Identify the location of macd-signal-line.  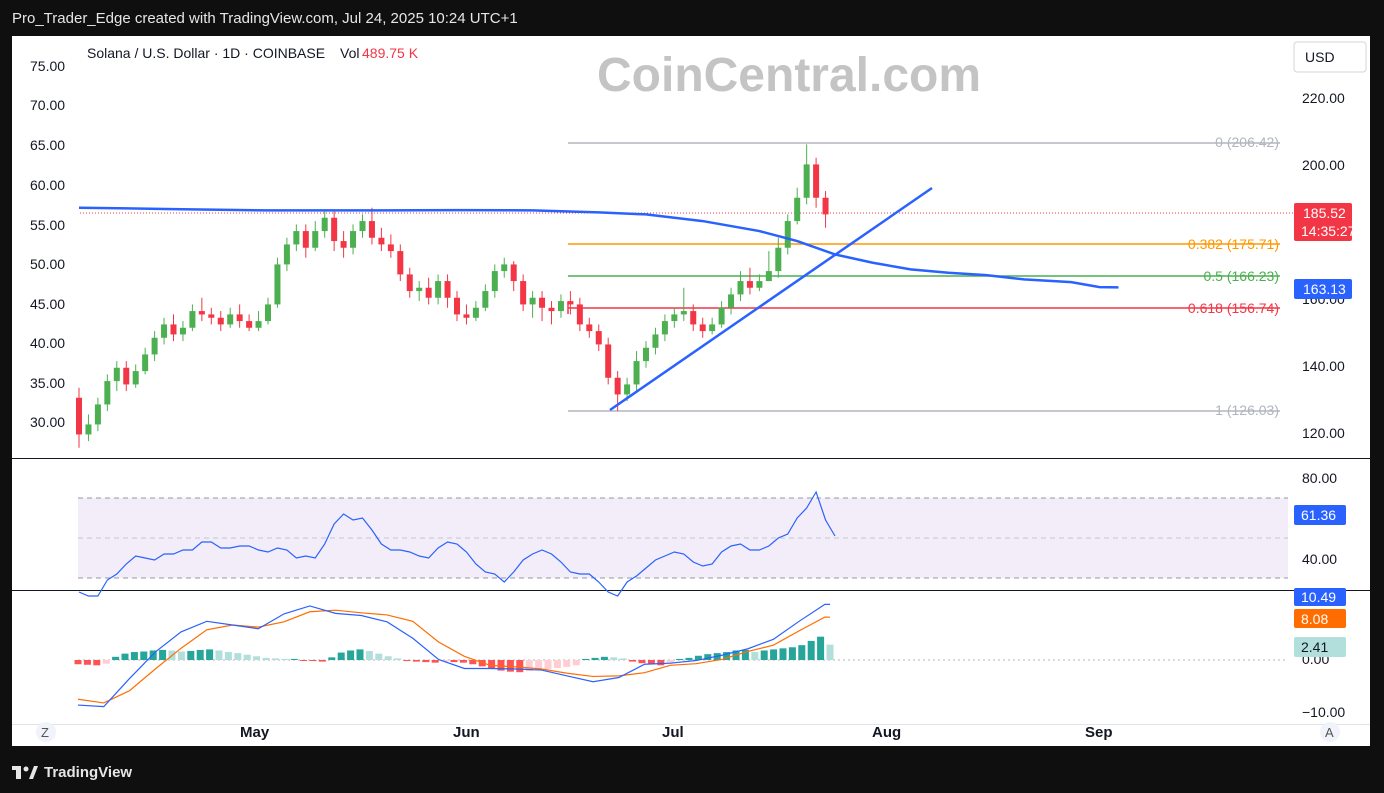
(454, 656).